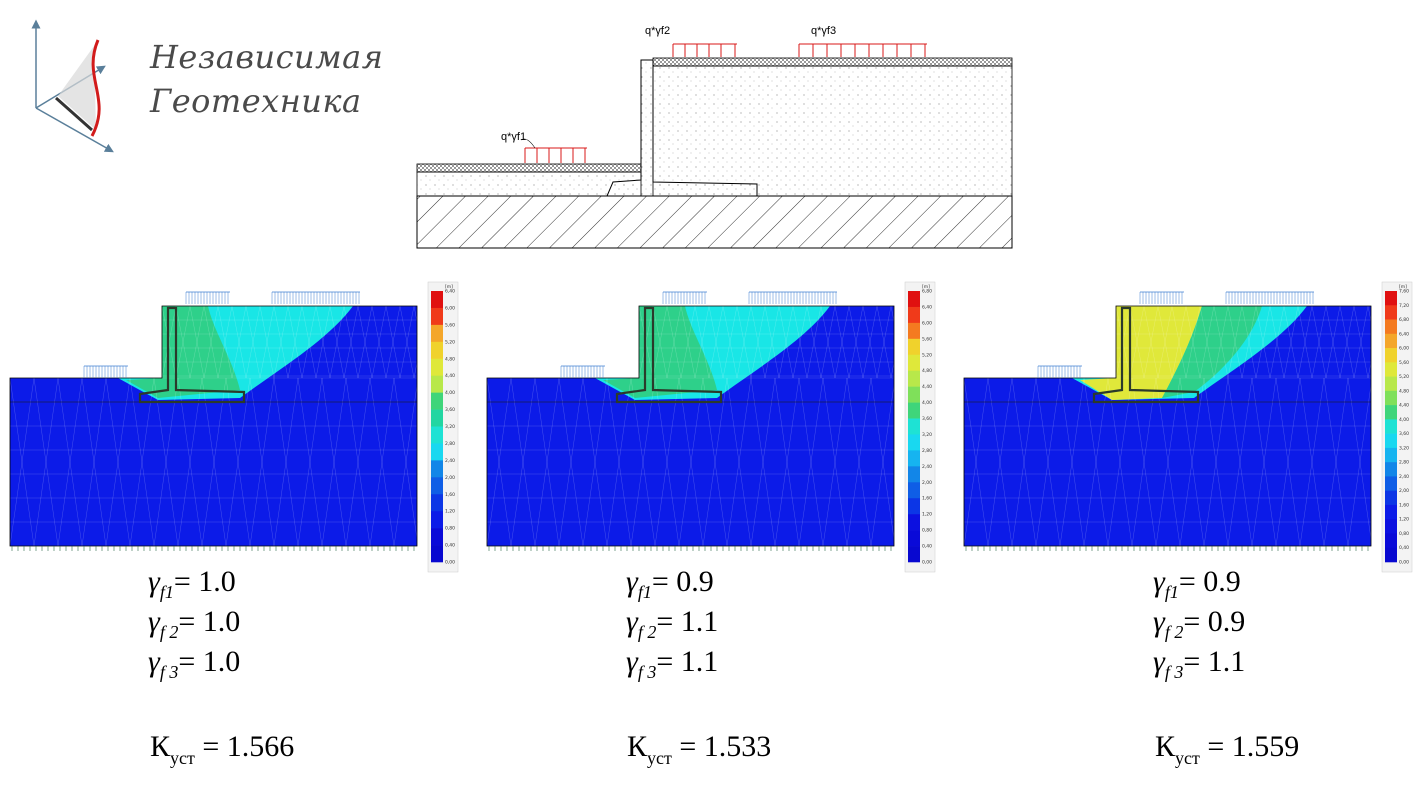 The width and height of the screenshot is (1427, 803). What do you see at coordinates (657, 31) in the screenshot?
I see `load-2-label: q*γf2` at bounding box center [657, 31].